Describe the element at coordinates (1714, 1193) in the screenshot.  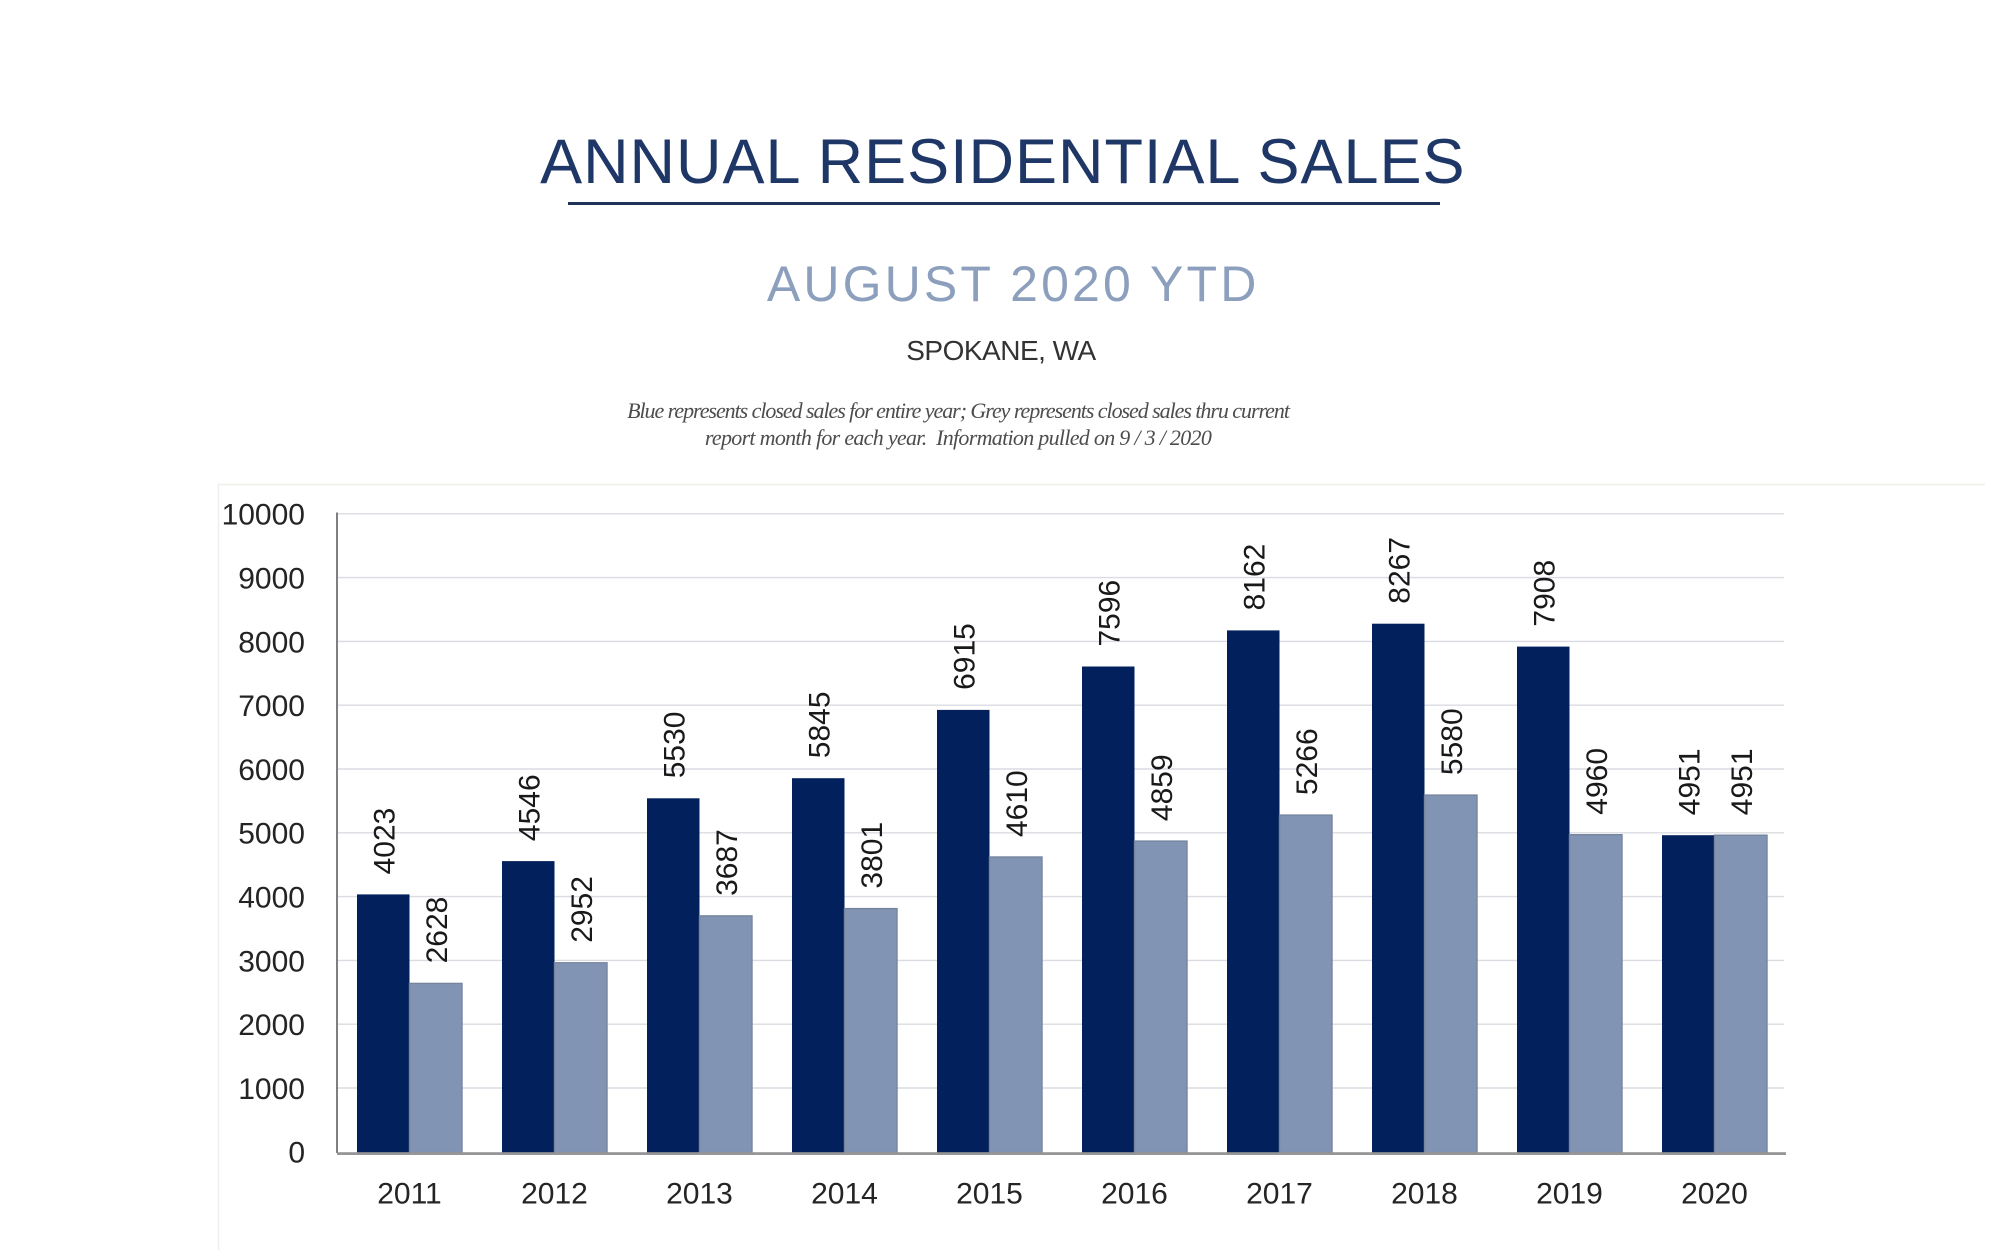
I see `svg-text: 2020` at that location.